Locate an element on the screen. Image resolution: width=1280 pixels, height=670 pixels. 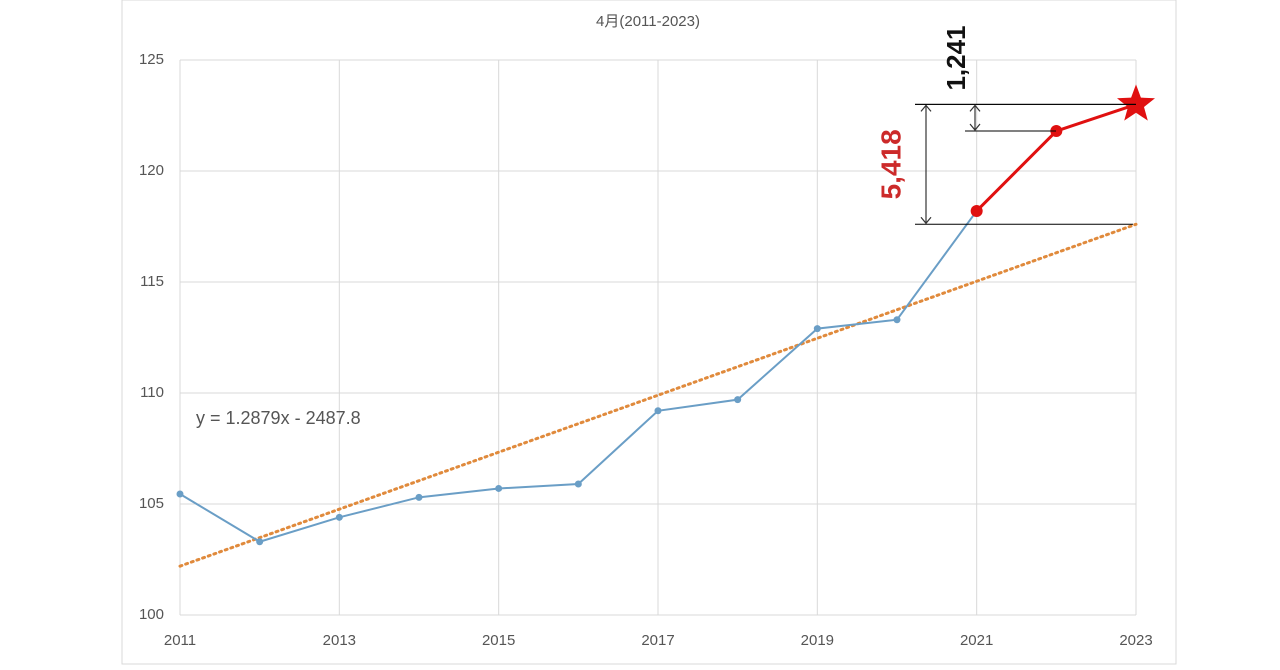
x-tick-label: 2017 is located at coordinates (657, 640).